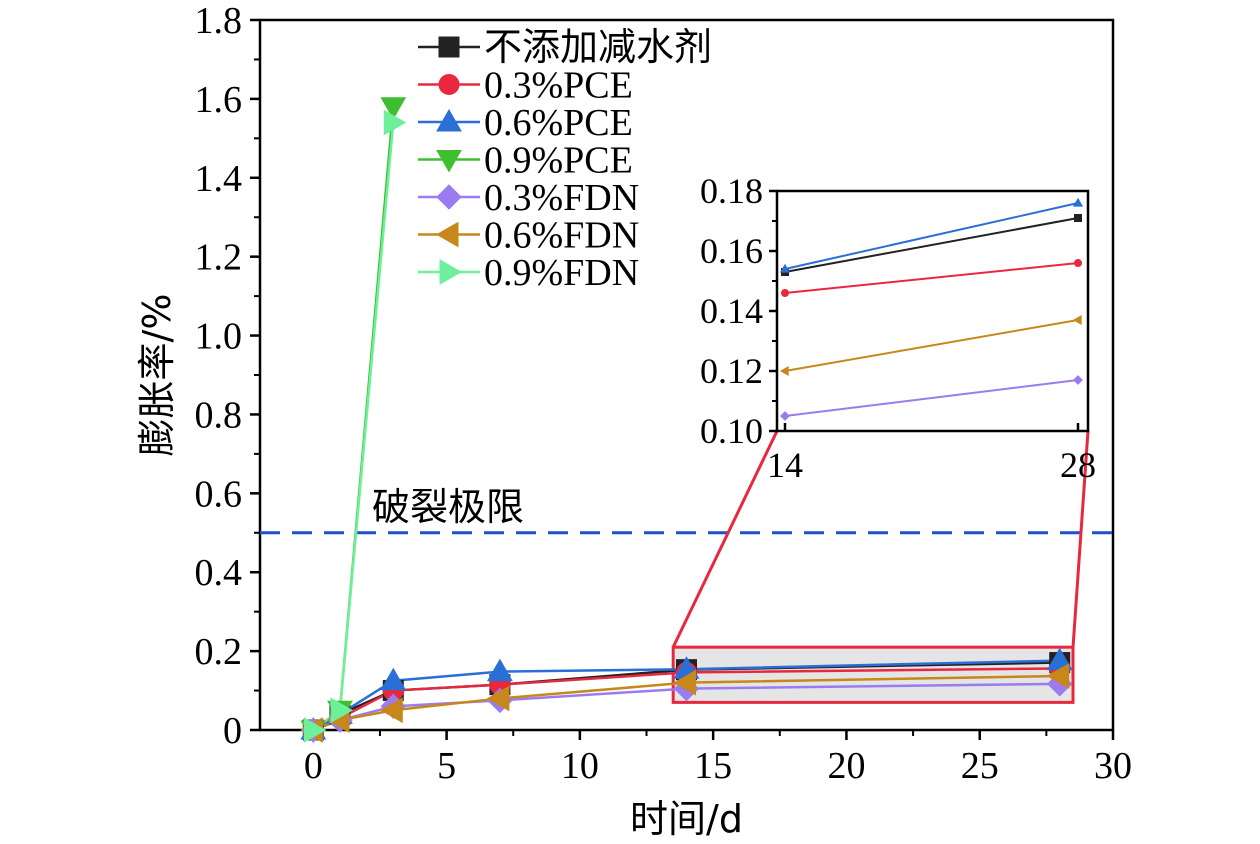 Image resolution: width=1260 pixels, height=844 pixels. What do you see at coordinates (932, 311) in the screenshot?
I see `inset-frame` at bounding box center [932, 311].